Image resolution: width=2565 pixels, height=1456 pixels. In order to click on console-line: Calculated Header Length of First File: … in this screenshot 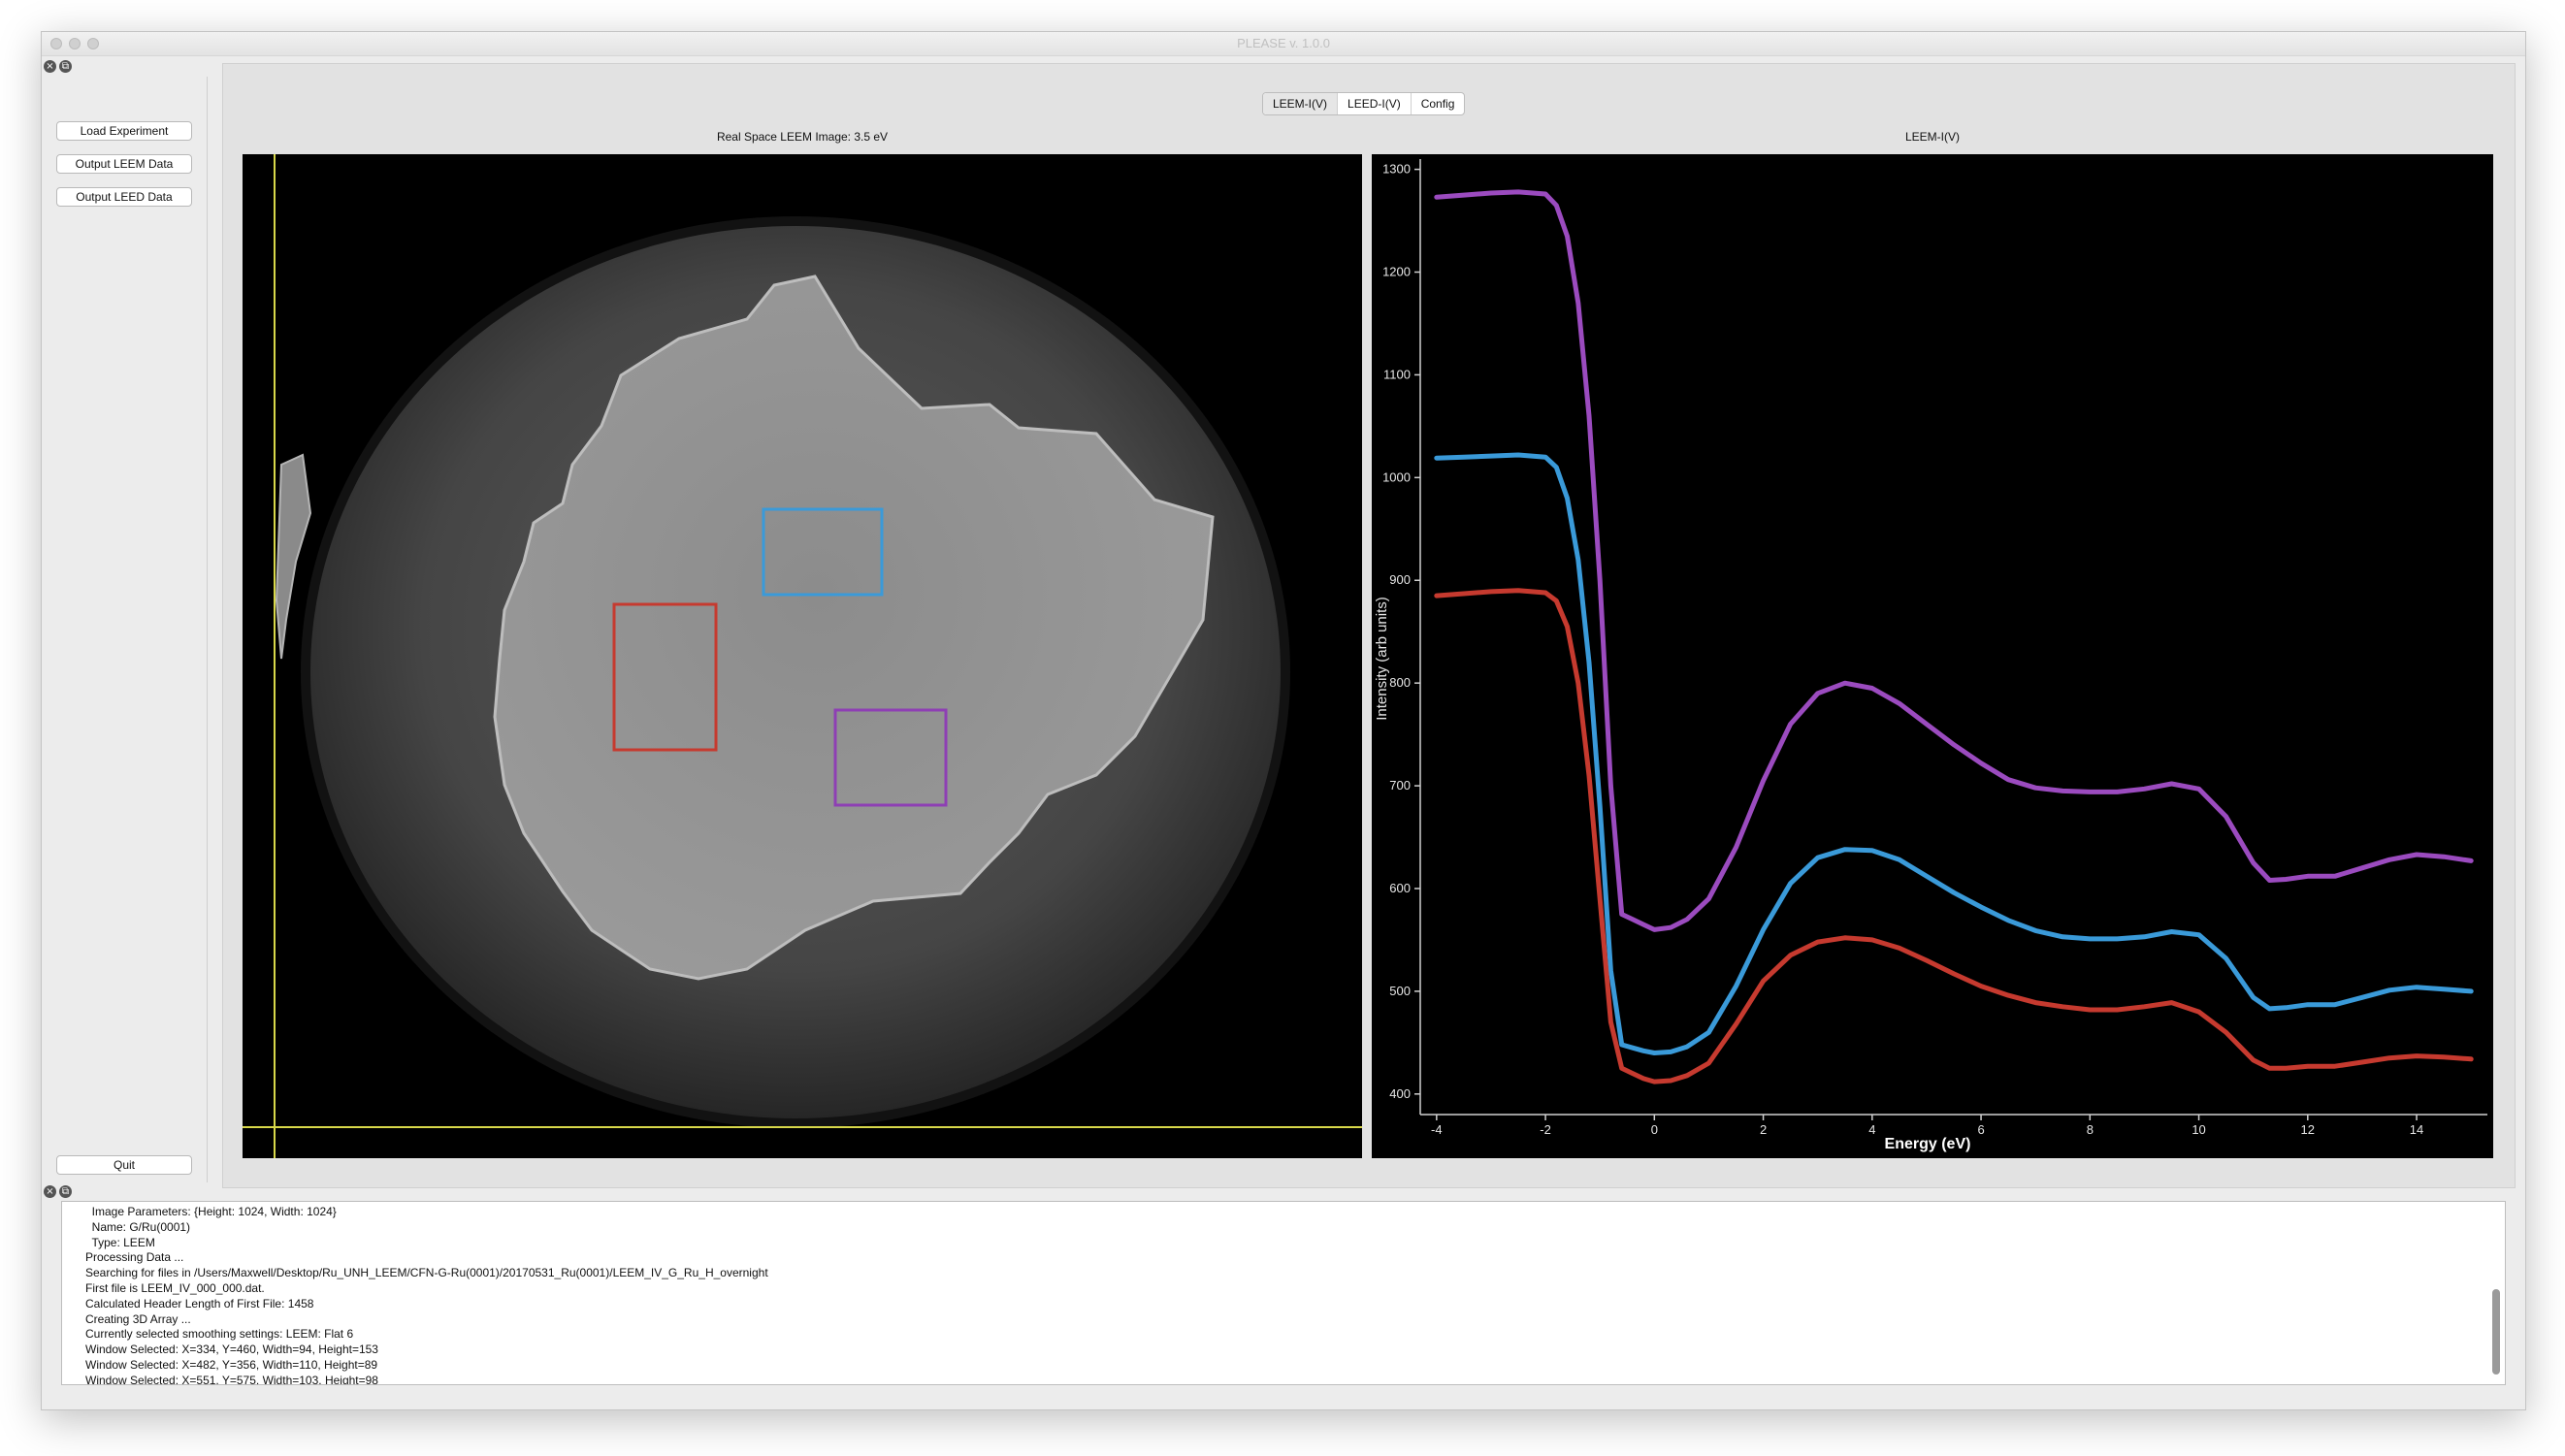, I will do `click(199, 1303)`.